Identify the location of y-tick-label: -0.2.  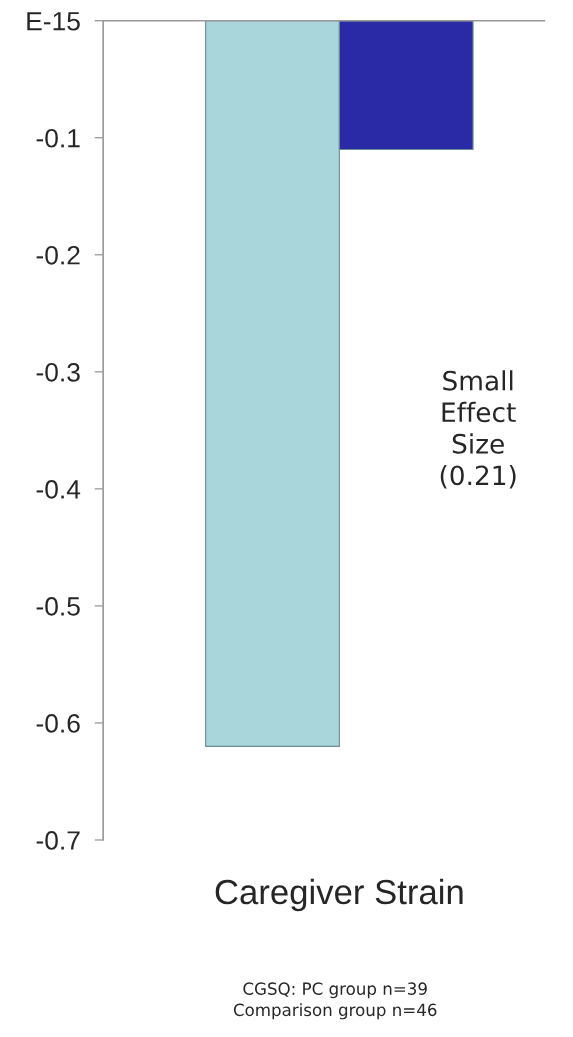
(58, 255).